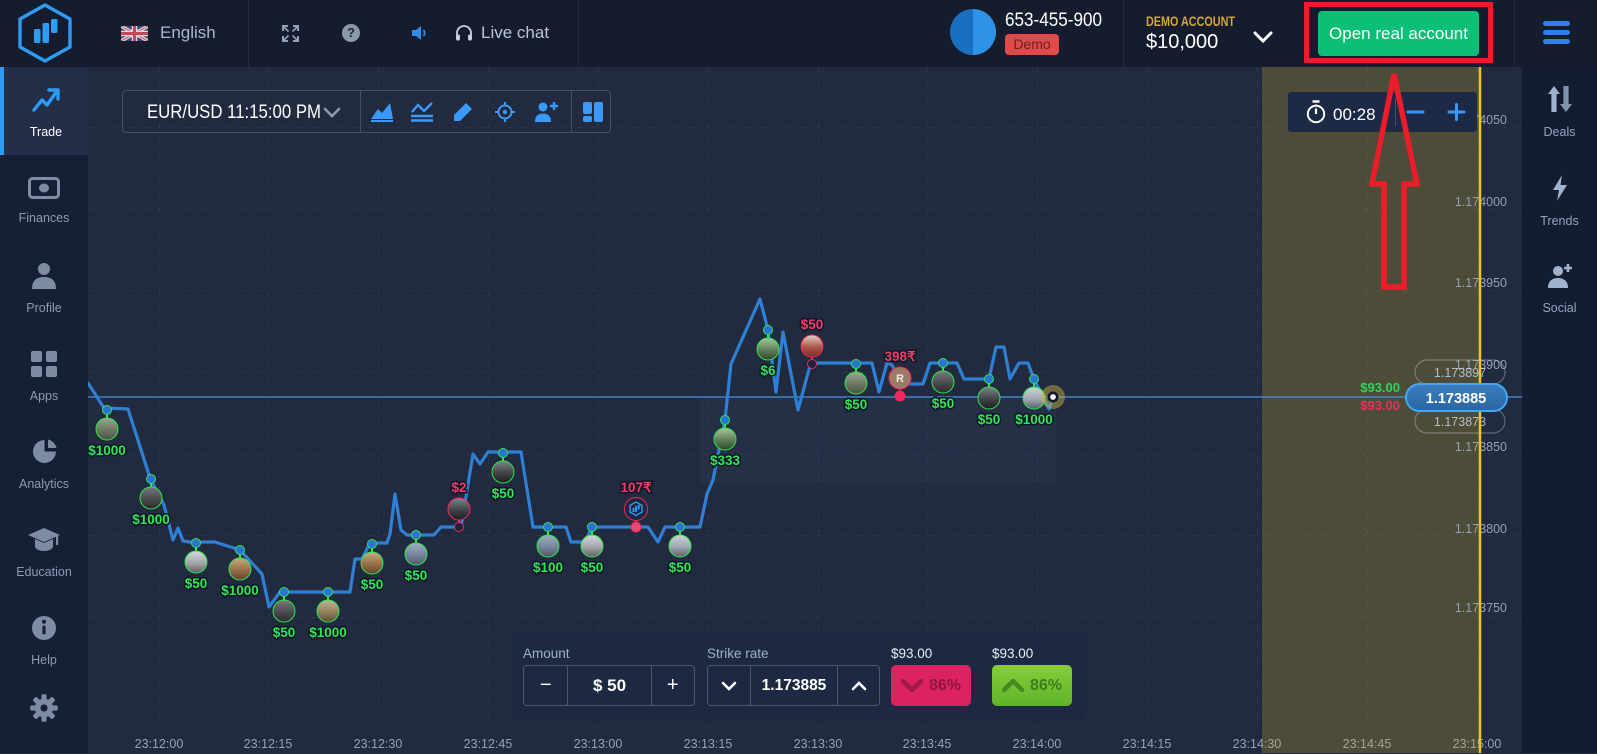  I want to click on svg-text: 00:28, so click(1354, 114).